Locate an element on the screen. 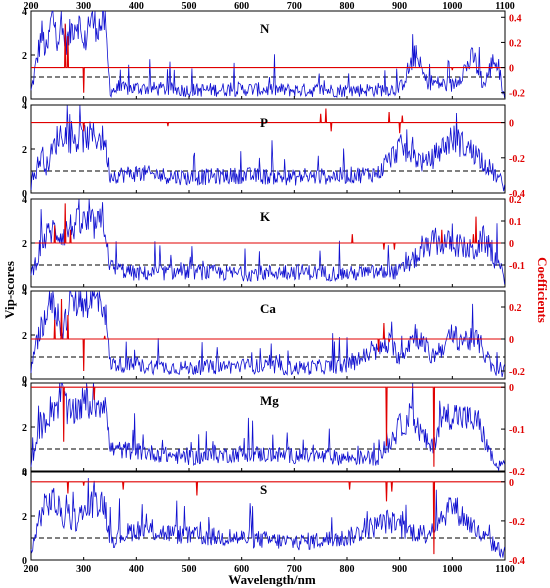 The width and height of the screenshot is (550, 588). panel-title: N is located at coordinates (265, 28).